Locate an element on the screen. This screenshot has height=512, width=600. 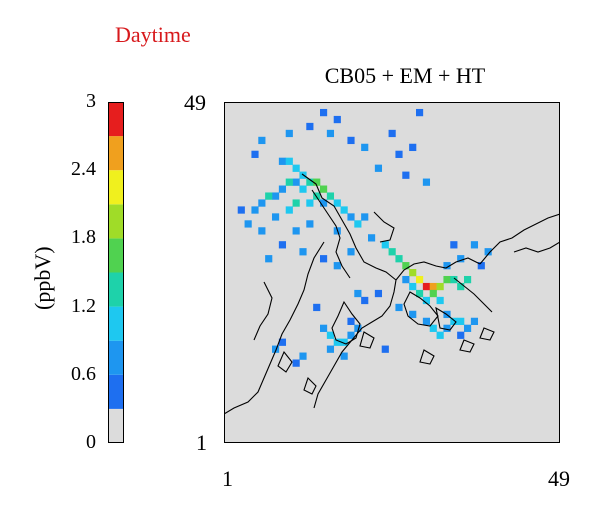
x-tick-label-left: 1 is located at coordinates (227, 478).